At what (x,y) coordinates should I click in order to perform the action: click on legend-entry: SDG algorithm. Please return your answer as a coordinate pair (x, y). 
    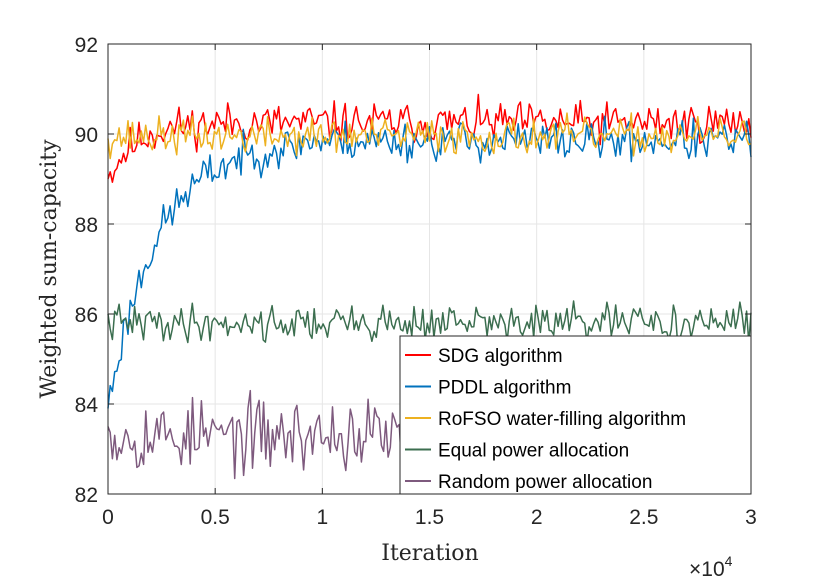
    Looking at the image, I should click on (500, 356).